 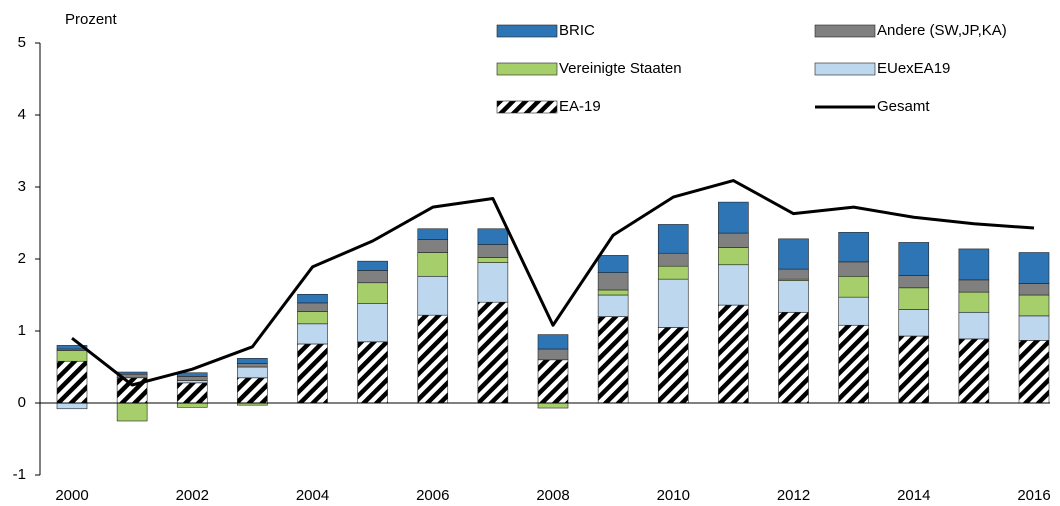 What do you see at coordinates (913, 495) in the screenshot?
I see `x-tick-label: 2014` at bounding box center [913, 495].